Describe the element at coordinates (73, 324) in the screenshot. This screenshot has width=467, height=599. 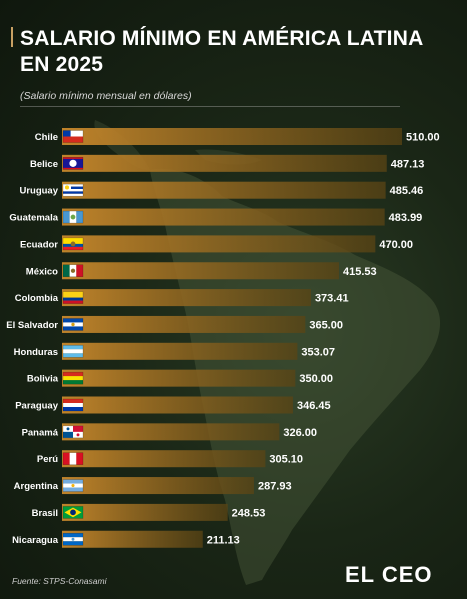
I see `el-salvador-flag` at that location.